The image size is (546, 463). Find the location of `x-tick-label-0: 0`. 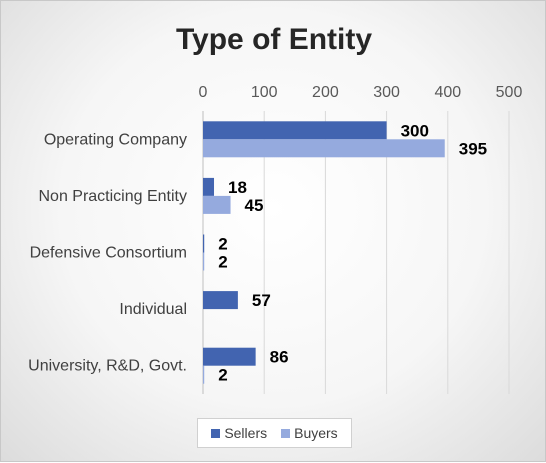

x-tick-label-0: 0 is located at coordinates (203, 92).